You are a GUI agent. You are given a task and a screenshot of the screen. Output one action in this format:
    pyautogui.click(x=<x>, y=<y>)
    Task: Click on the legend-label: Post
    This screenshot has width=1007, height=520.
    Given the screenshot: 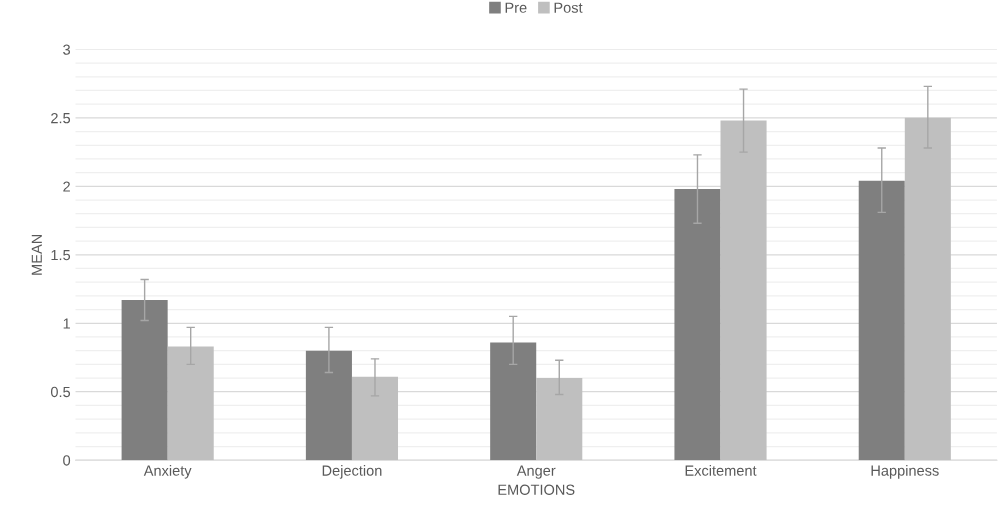 What is the action you would take?
    pyautogui.click(x=568, y=7)
    